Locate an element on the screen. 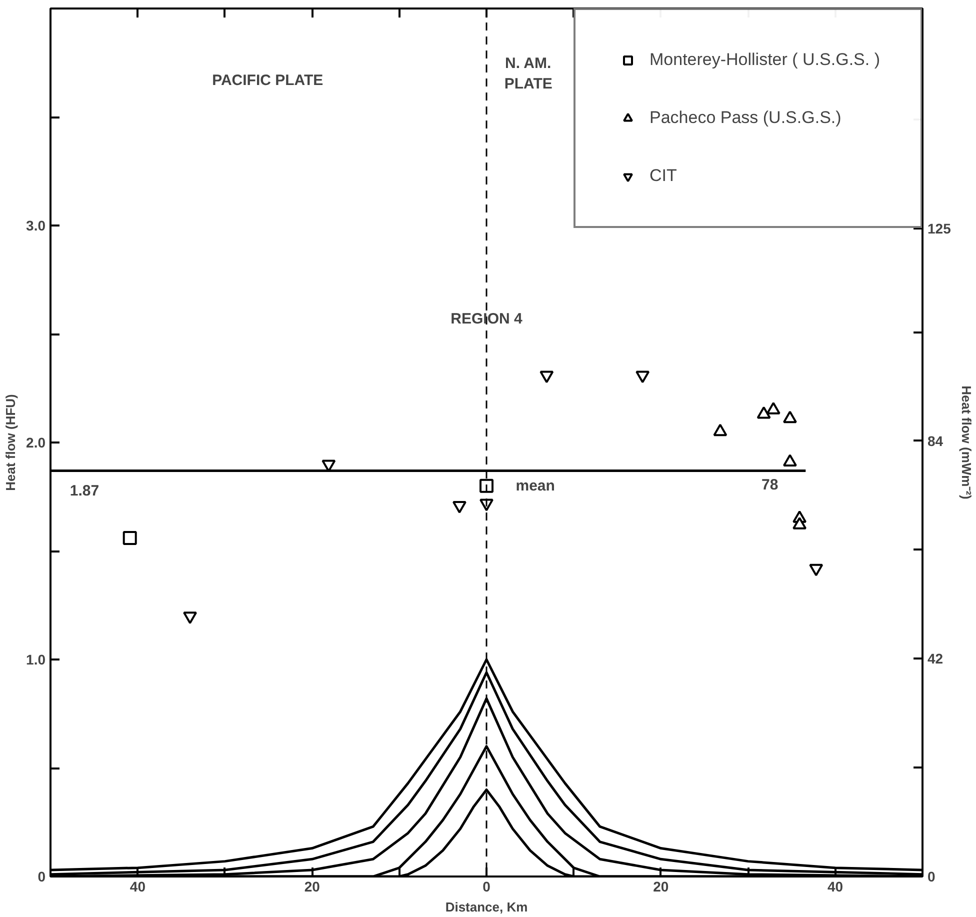  legend-label: CIT is located at coordinates (663, 176).